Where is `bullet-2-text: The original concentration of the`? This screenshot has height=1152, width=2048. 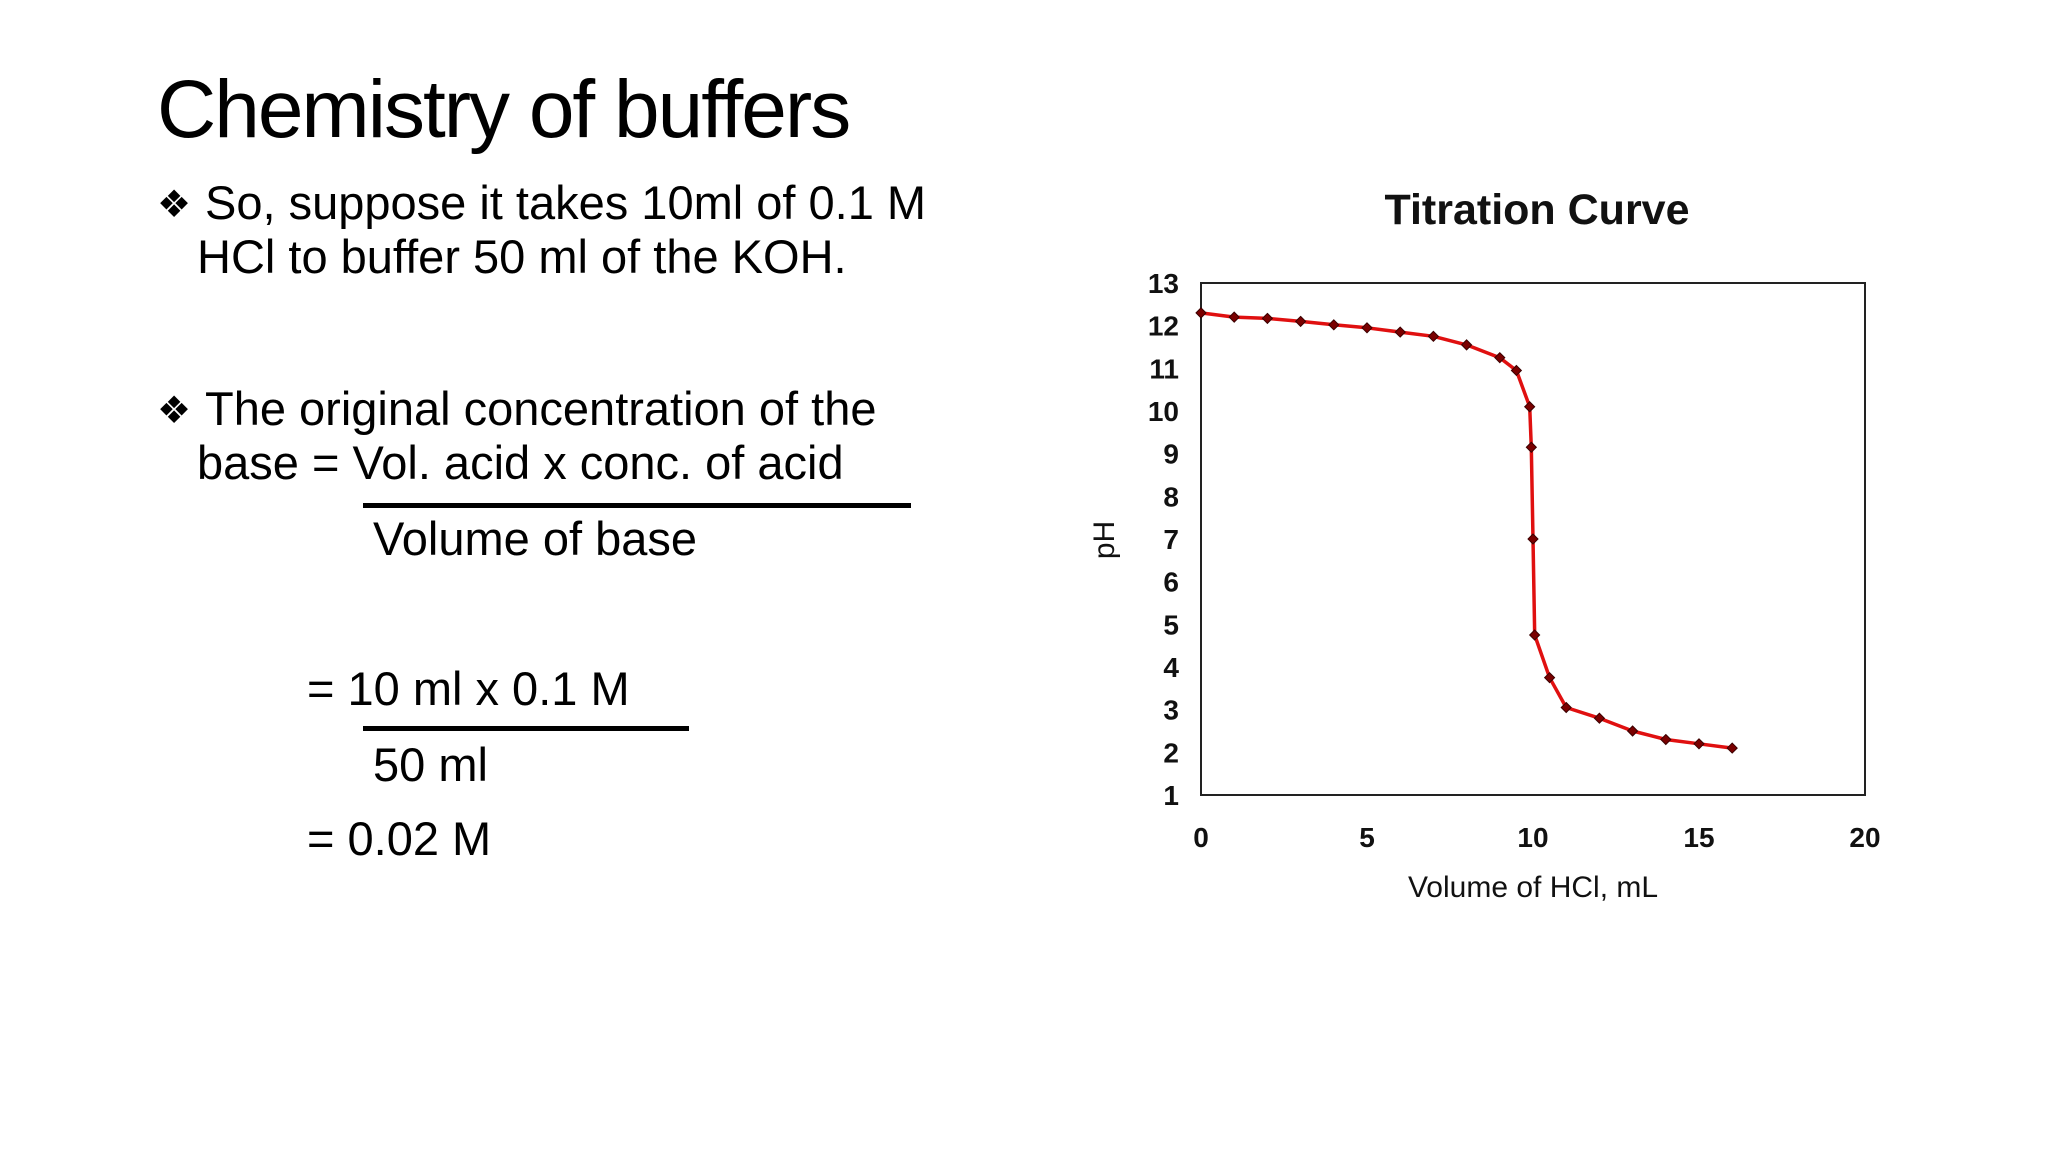
bullet-2-text: The original concentration of the is located at coordinates (541, 408).